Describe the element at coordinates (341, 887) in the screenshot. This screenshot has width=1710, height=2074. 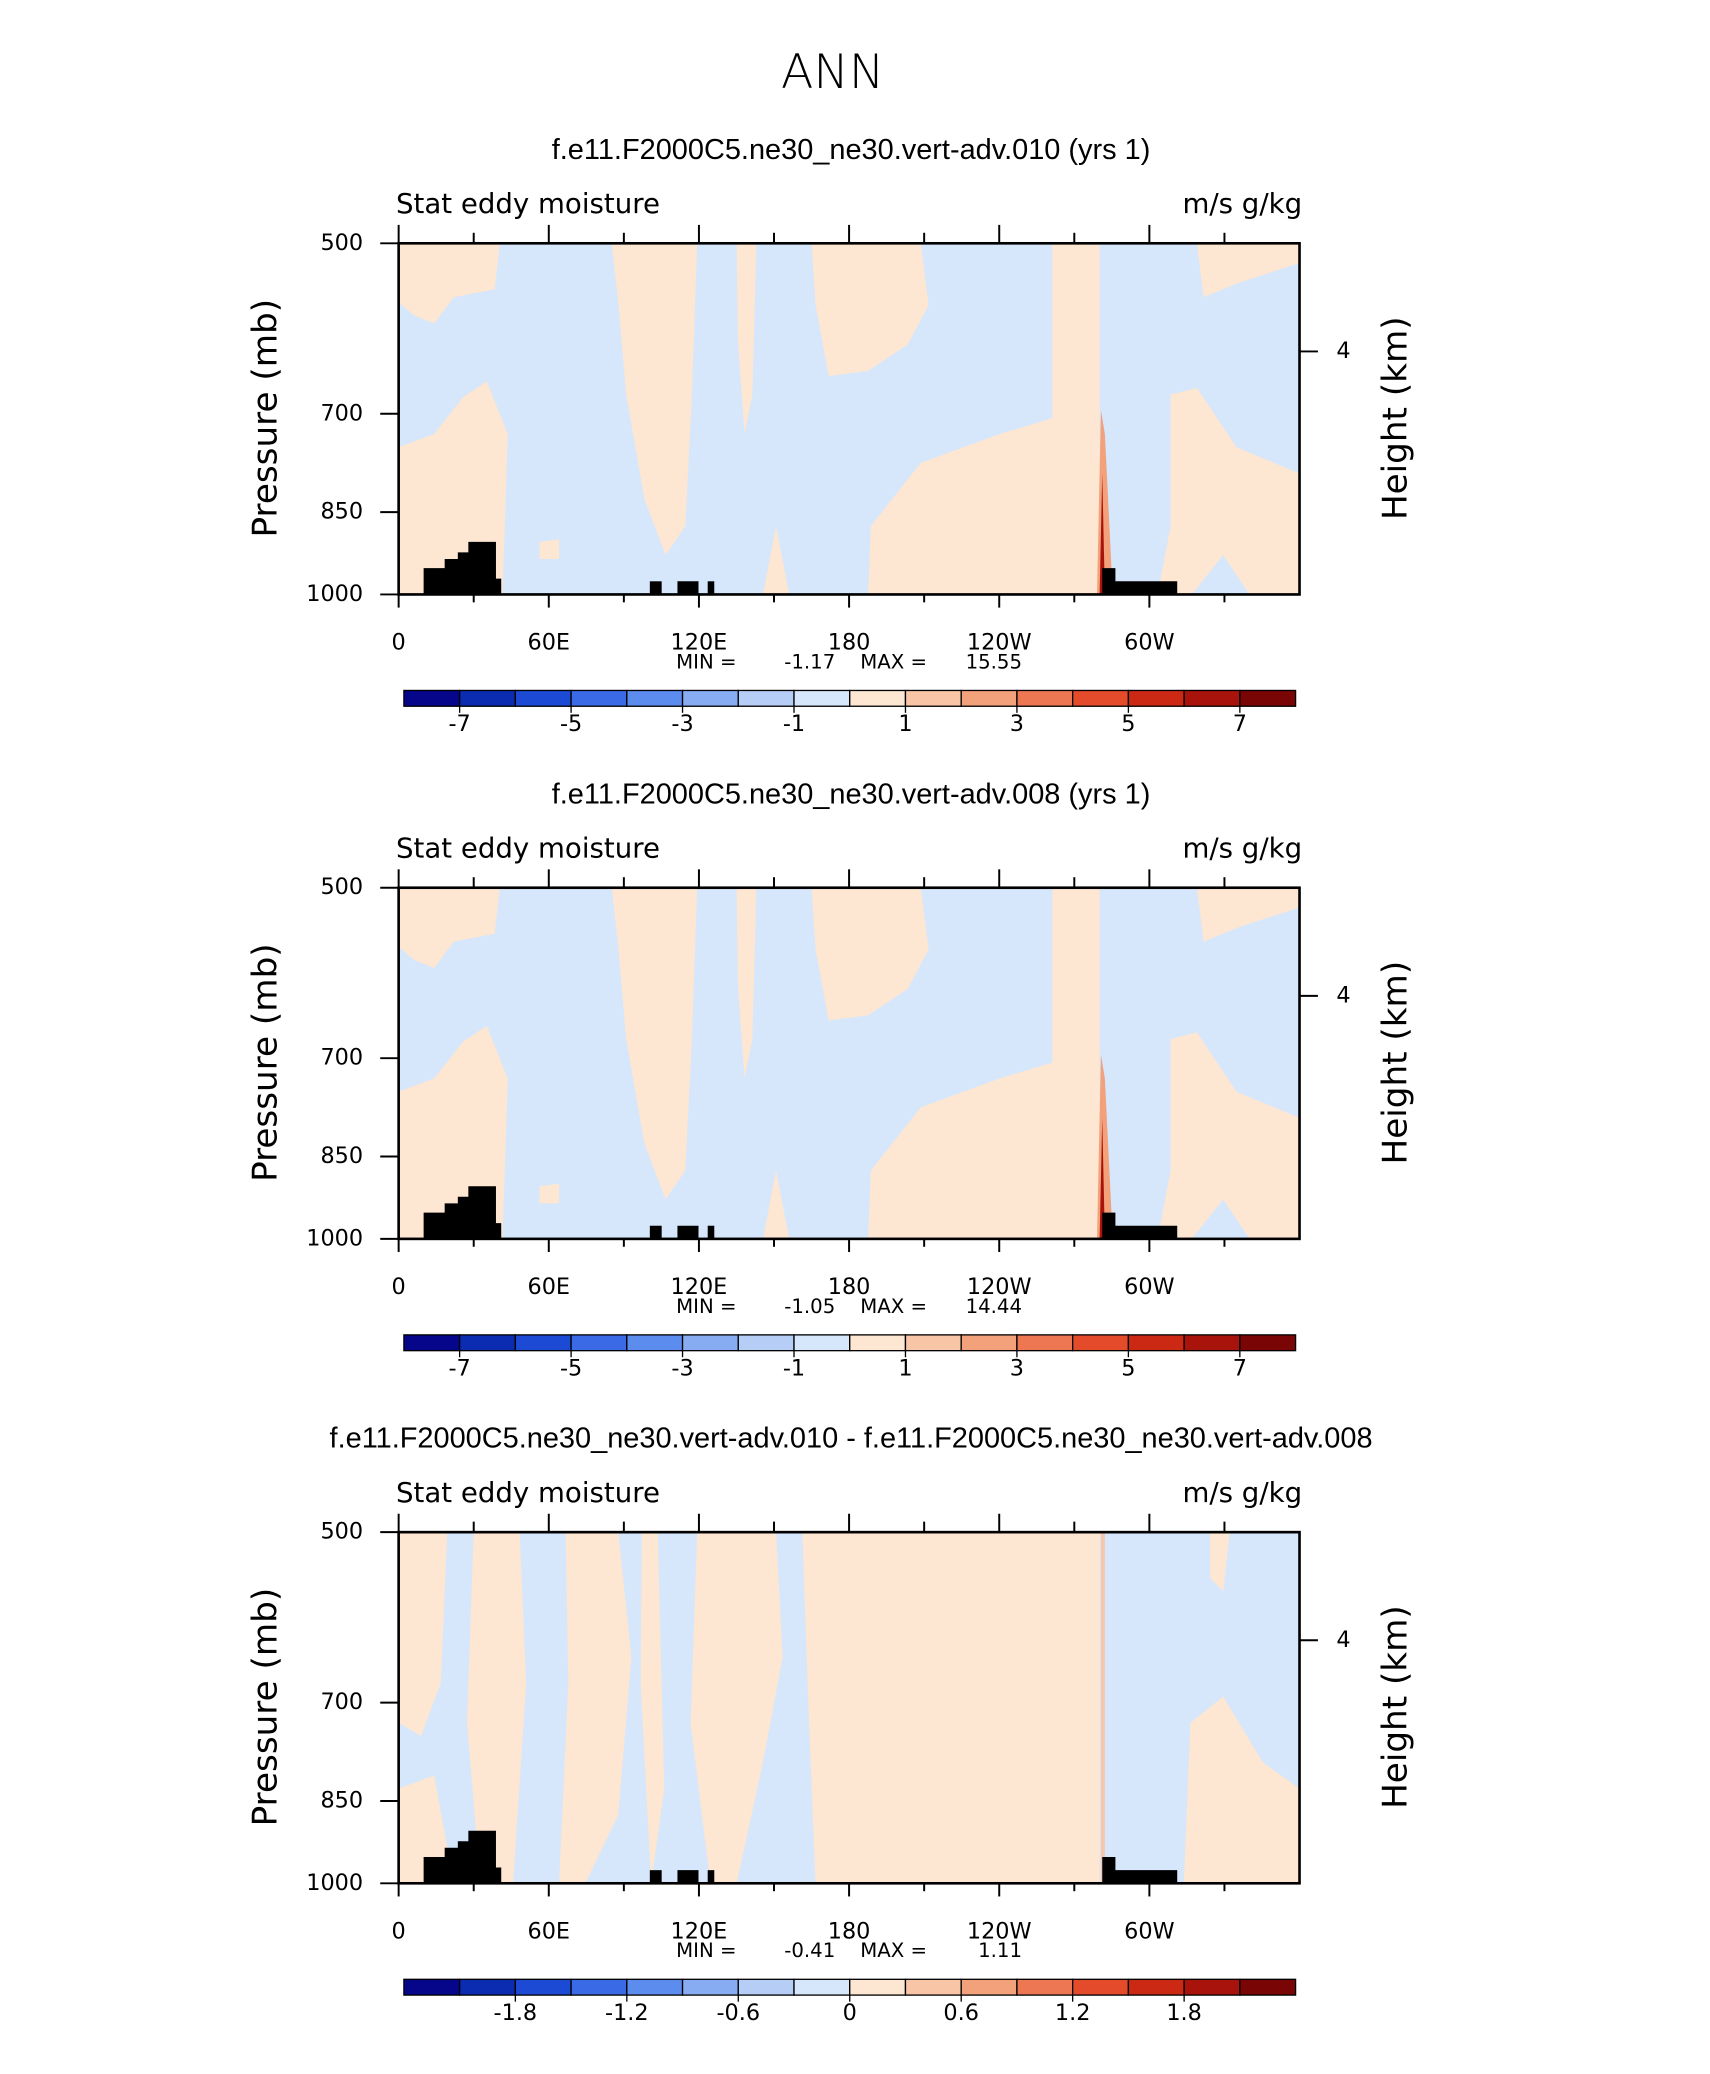
I see `y-tick-label: 500` at that location.